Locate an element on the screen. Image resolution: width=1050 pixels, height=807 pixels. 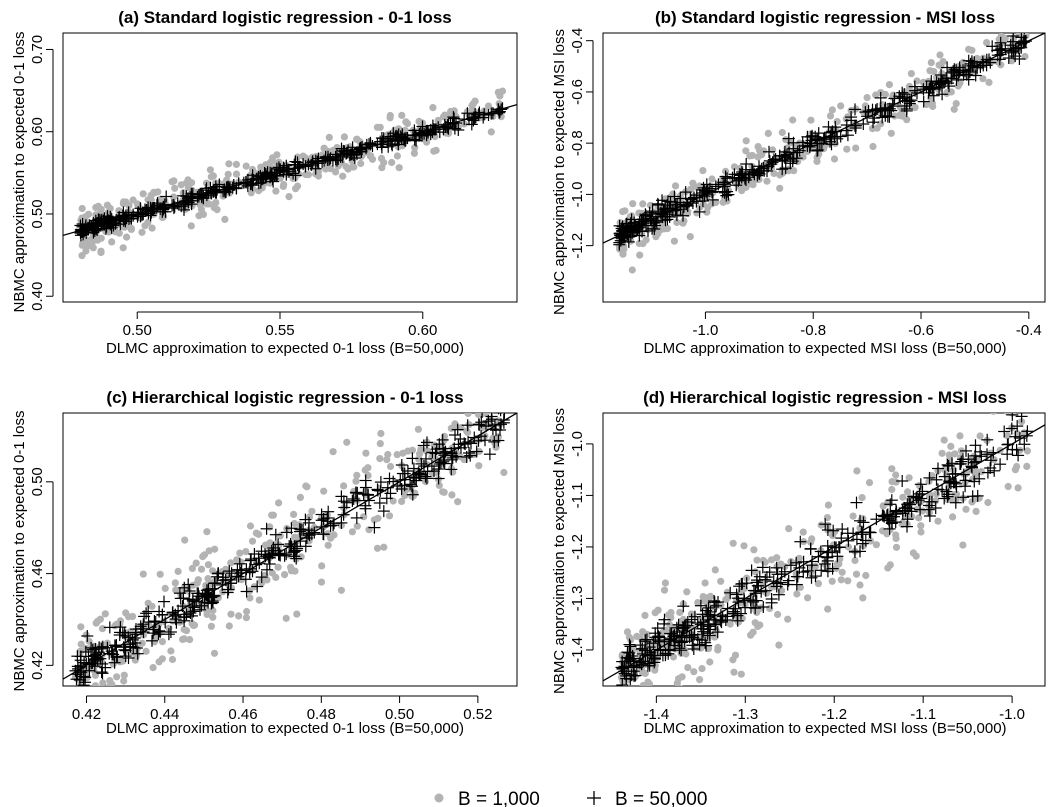
y-tick-label: 0.46 is located at coordinates (37, 573).